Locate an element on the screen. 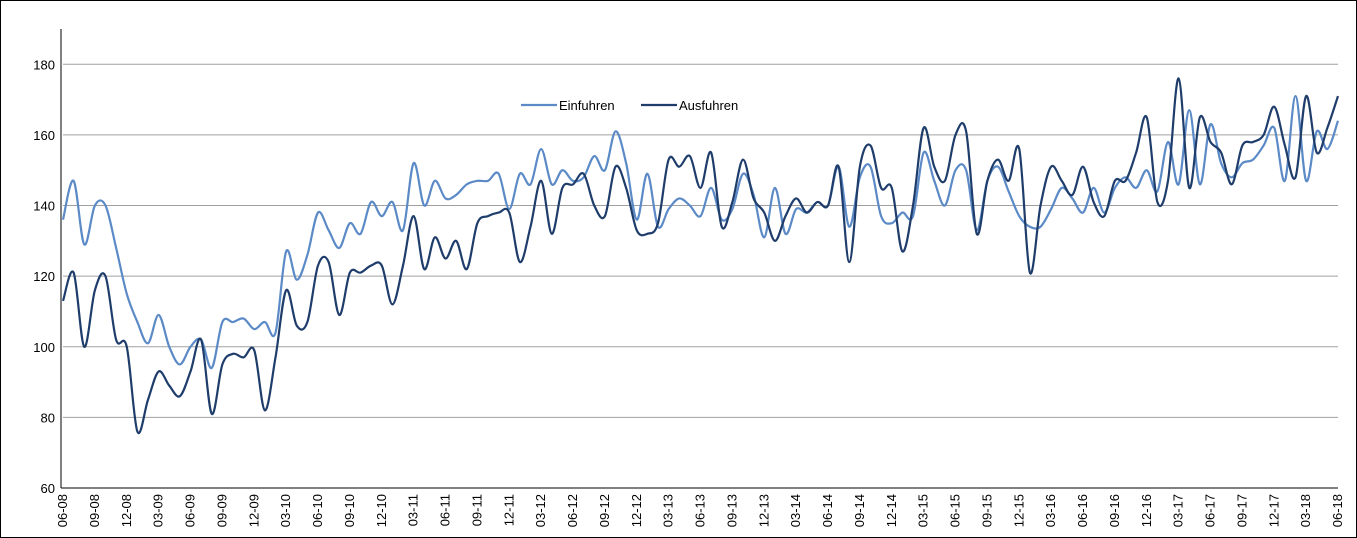 The image size is (1357, 538). x-tick-label: 06-14 is located at coordinates (827, 510).